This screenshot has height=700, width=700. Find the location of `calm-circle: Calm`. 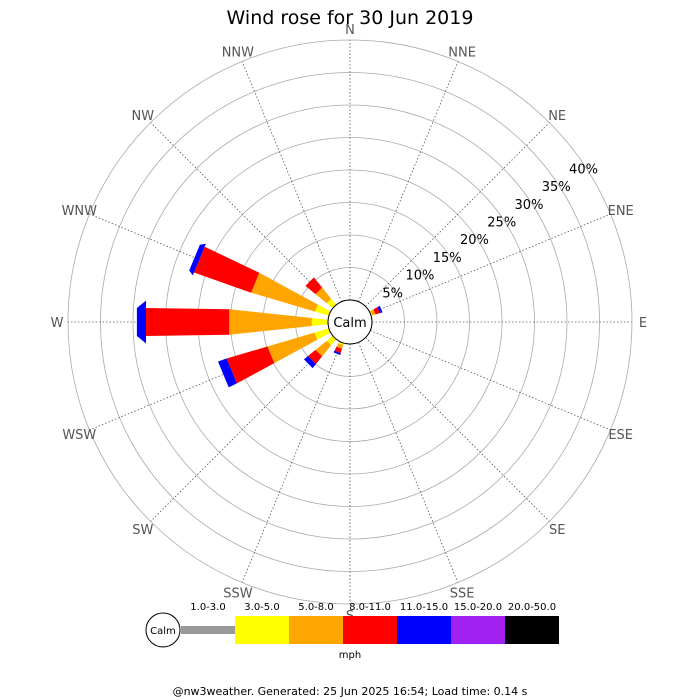

calm-circle: Calm is located at coordinates (350, 322).